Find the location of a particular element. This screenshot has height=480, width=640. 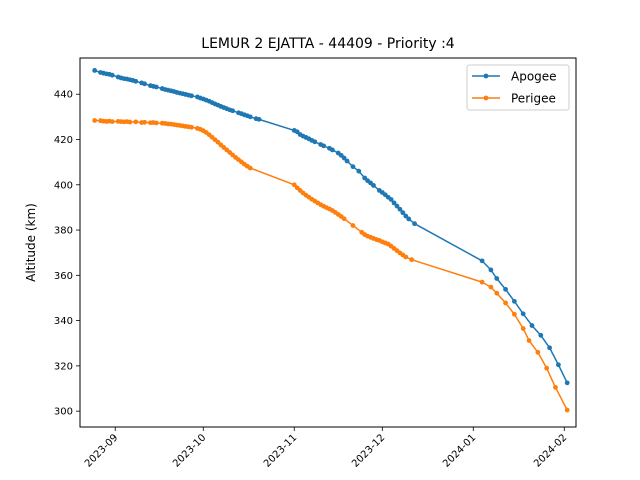

y-tick-label: 440 is located at coordinates (63, 95).